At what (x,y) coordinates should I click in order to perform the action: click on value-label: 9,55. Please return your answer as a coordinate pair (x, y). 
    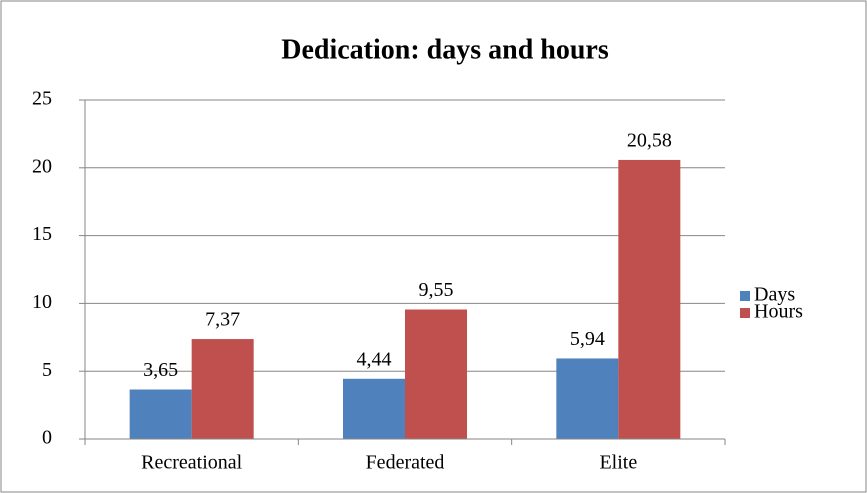
    Looking at the image, I should click on (436, 290).